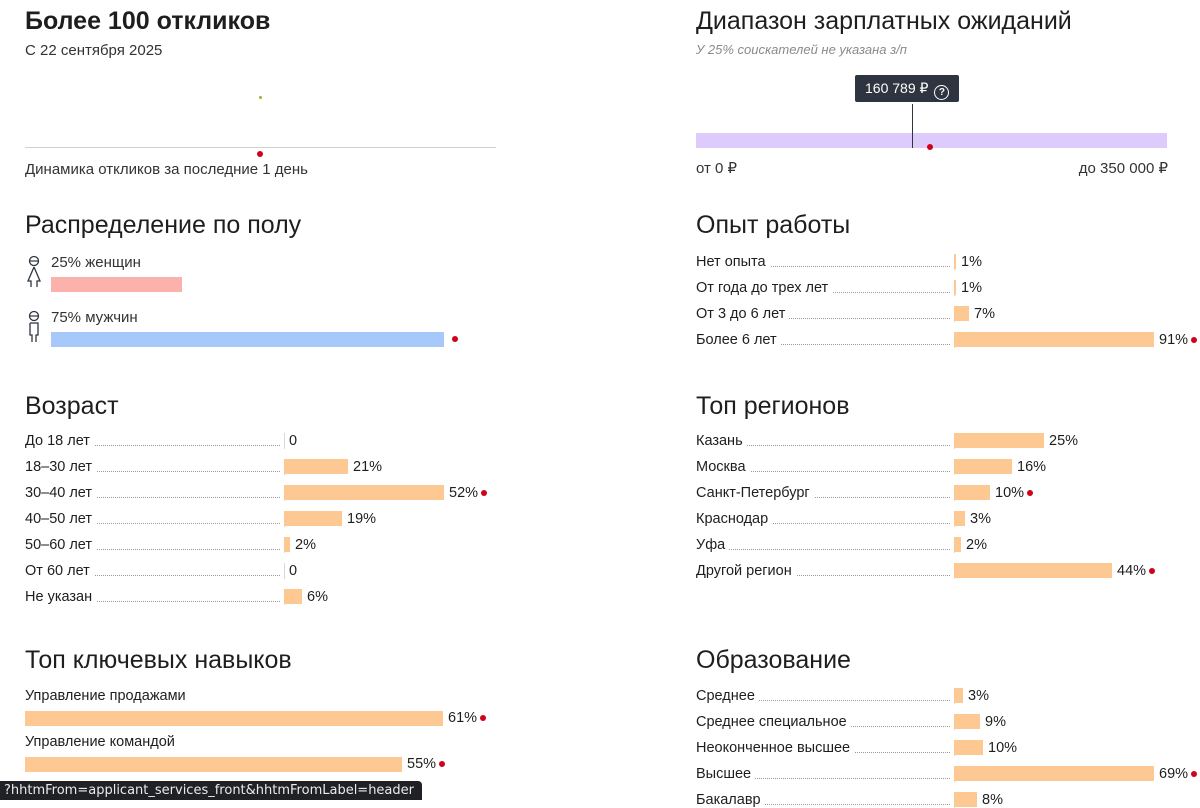 The image size is (1200, 808). Describe the element at coordinates (1174, 340) in the screenshot. I see `experience-row-value: 91%` at that location.